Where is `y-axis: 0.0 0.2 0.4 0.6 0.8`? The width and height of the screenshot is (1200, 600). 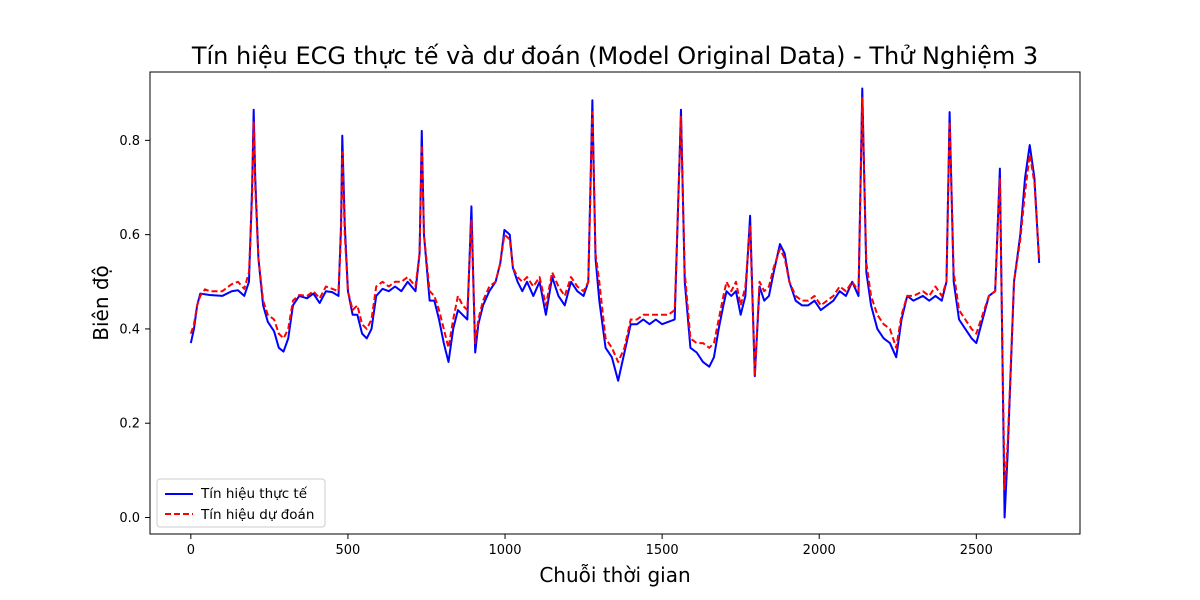
y-axis: 0.0 0.2 0.4 0.6 0.8 is located at coordinates (134, 330).